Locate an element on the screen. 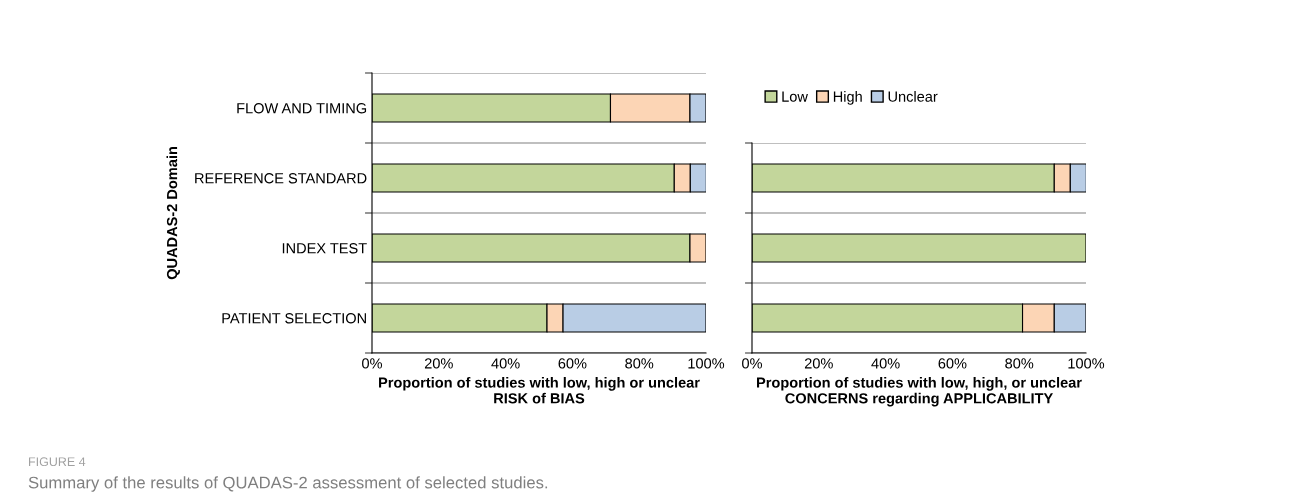 This screenshot has height=503, width=1290. legend-label: Low is located at coordinates (795, 96).